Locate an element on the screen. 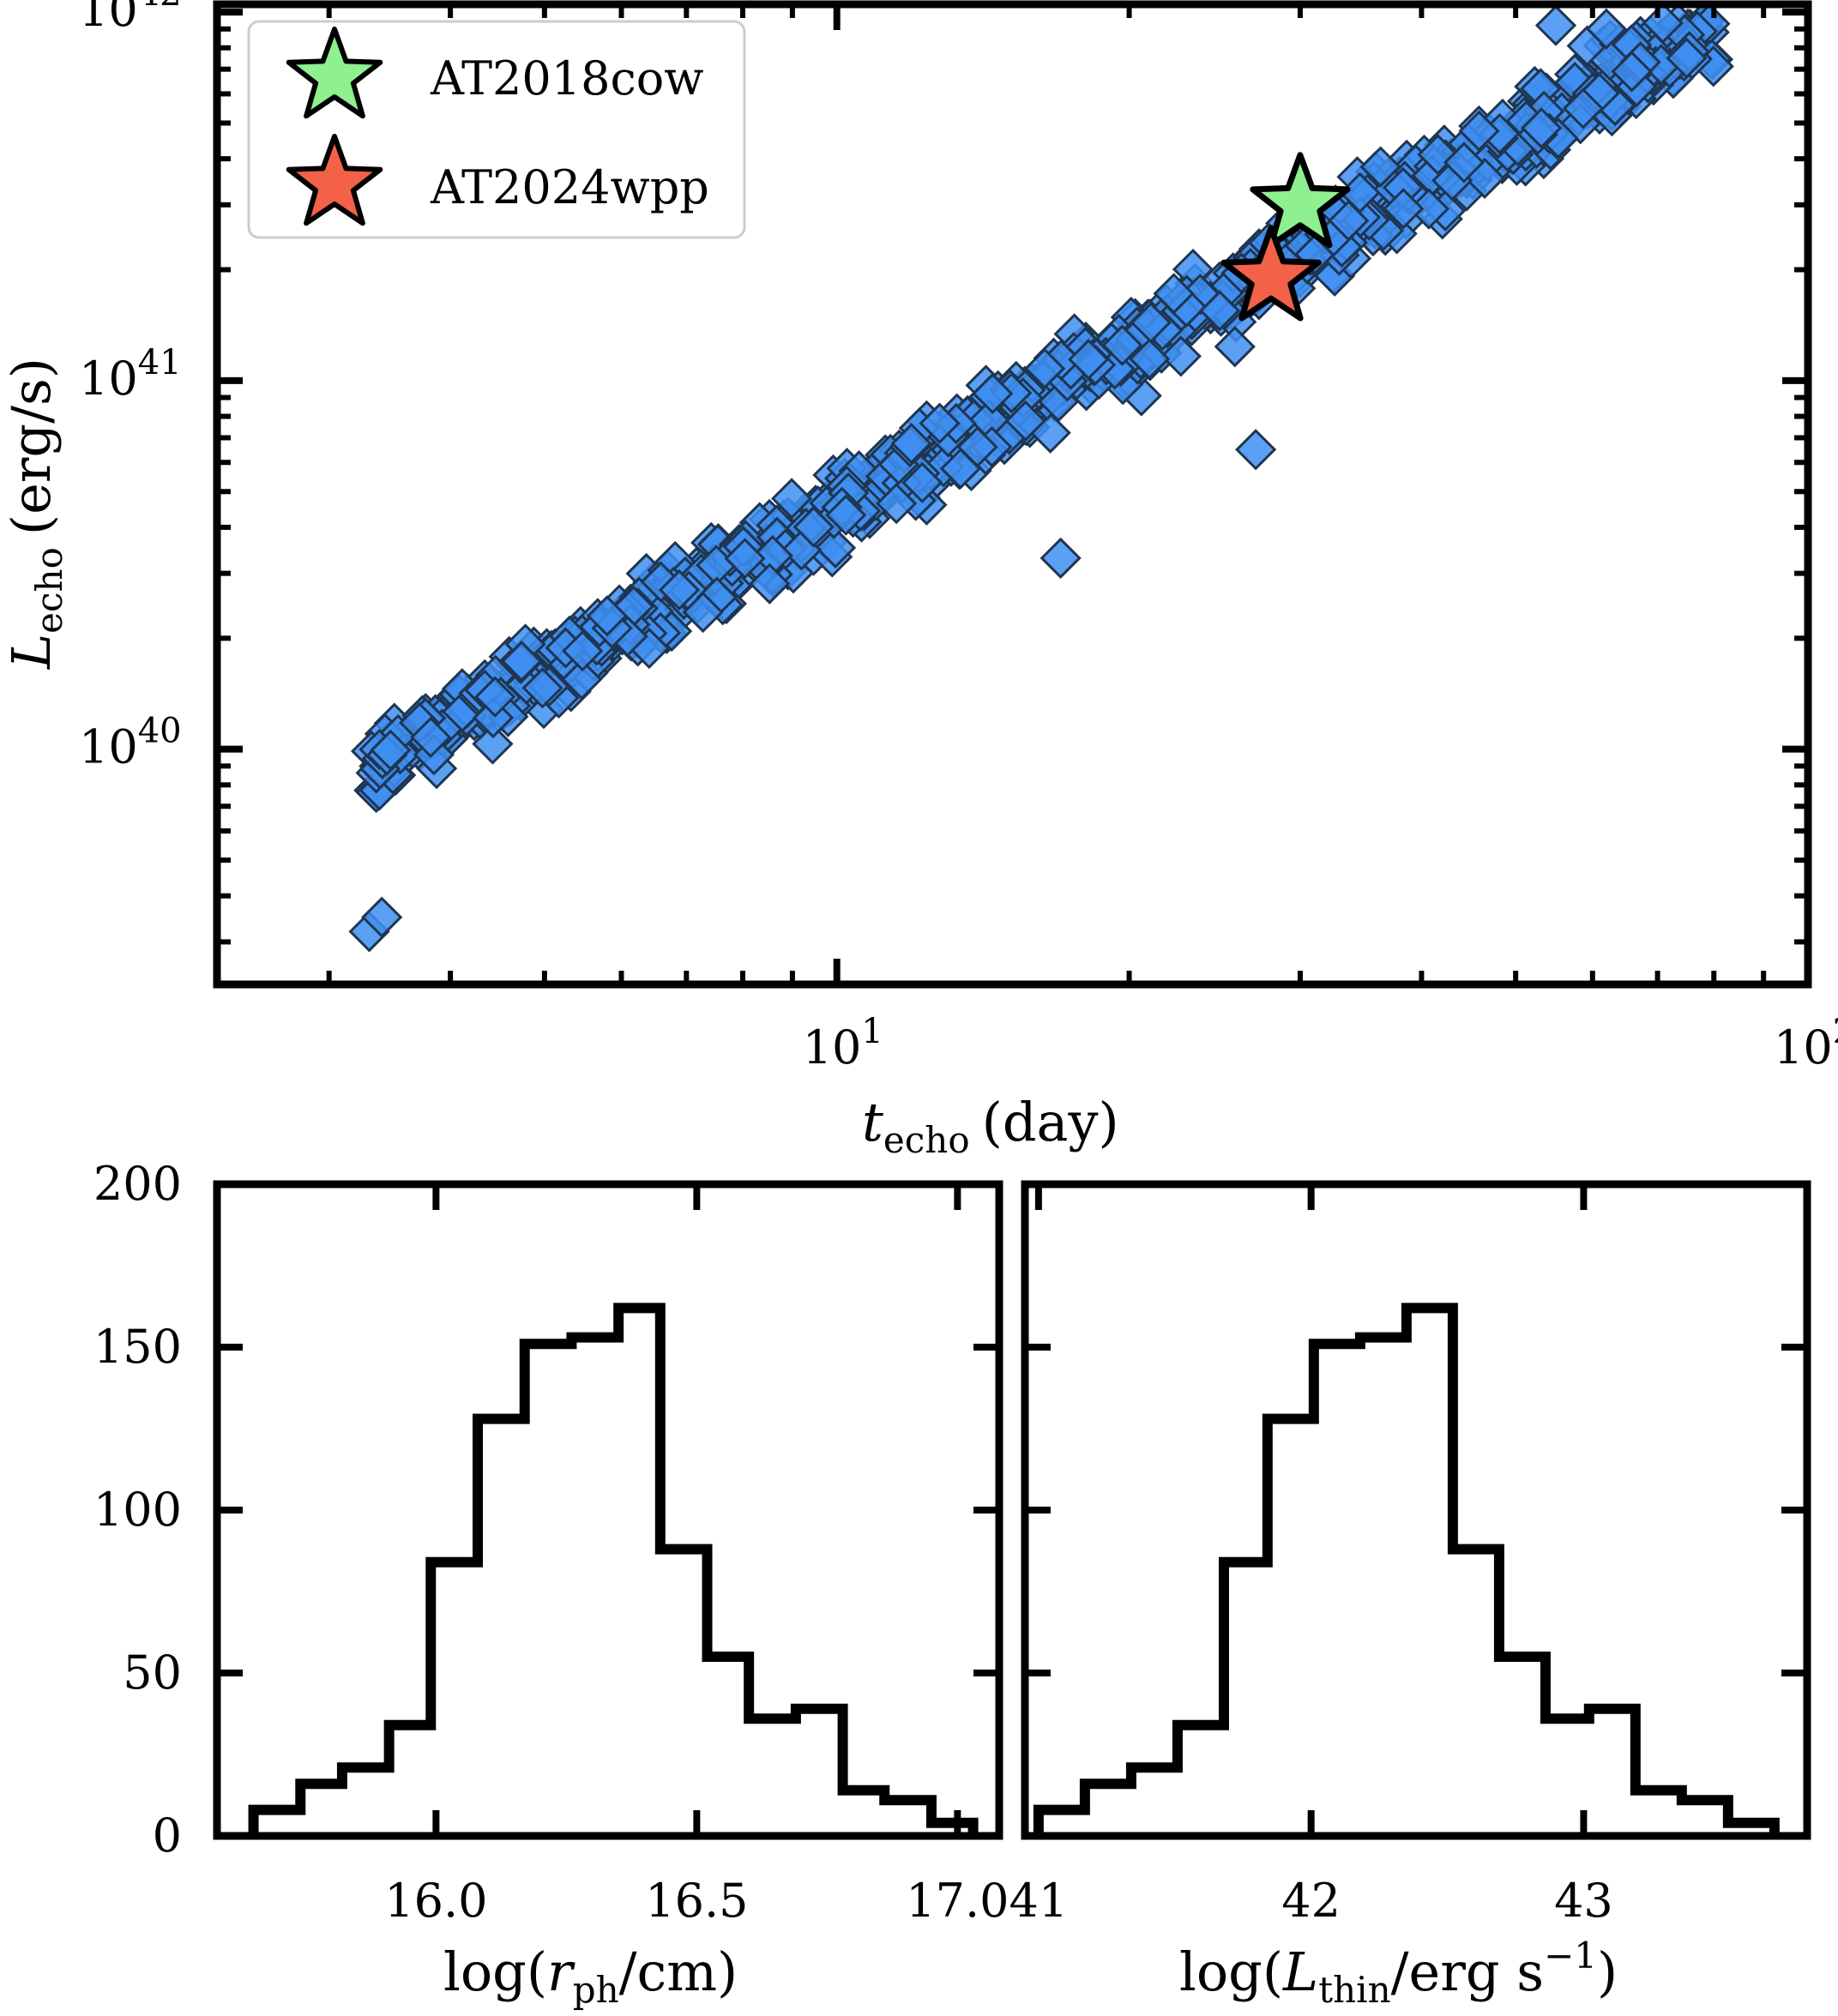  scatter-x-title: techo (day) is located at coordinates (990, 1126).